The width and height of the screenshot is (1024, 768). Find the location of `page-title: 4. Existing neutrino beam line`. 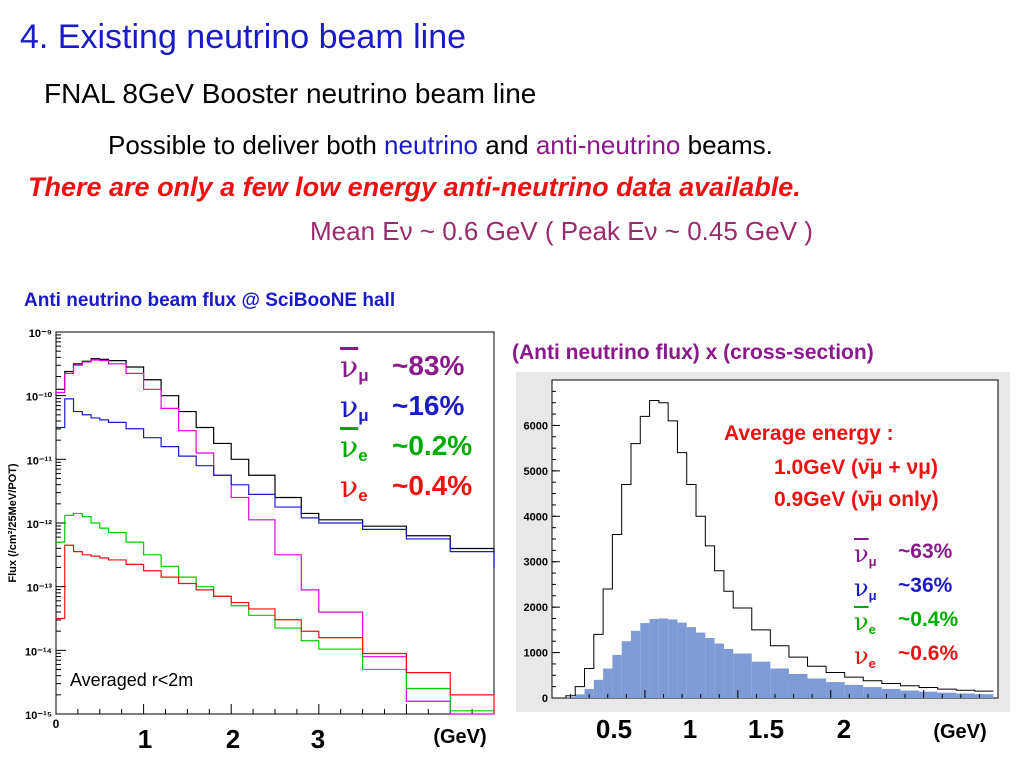

page-title: 4. Existing neutrino beam line is located at coordinates (243, 37).